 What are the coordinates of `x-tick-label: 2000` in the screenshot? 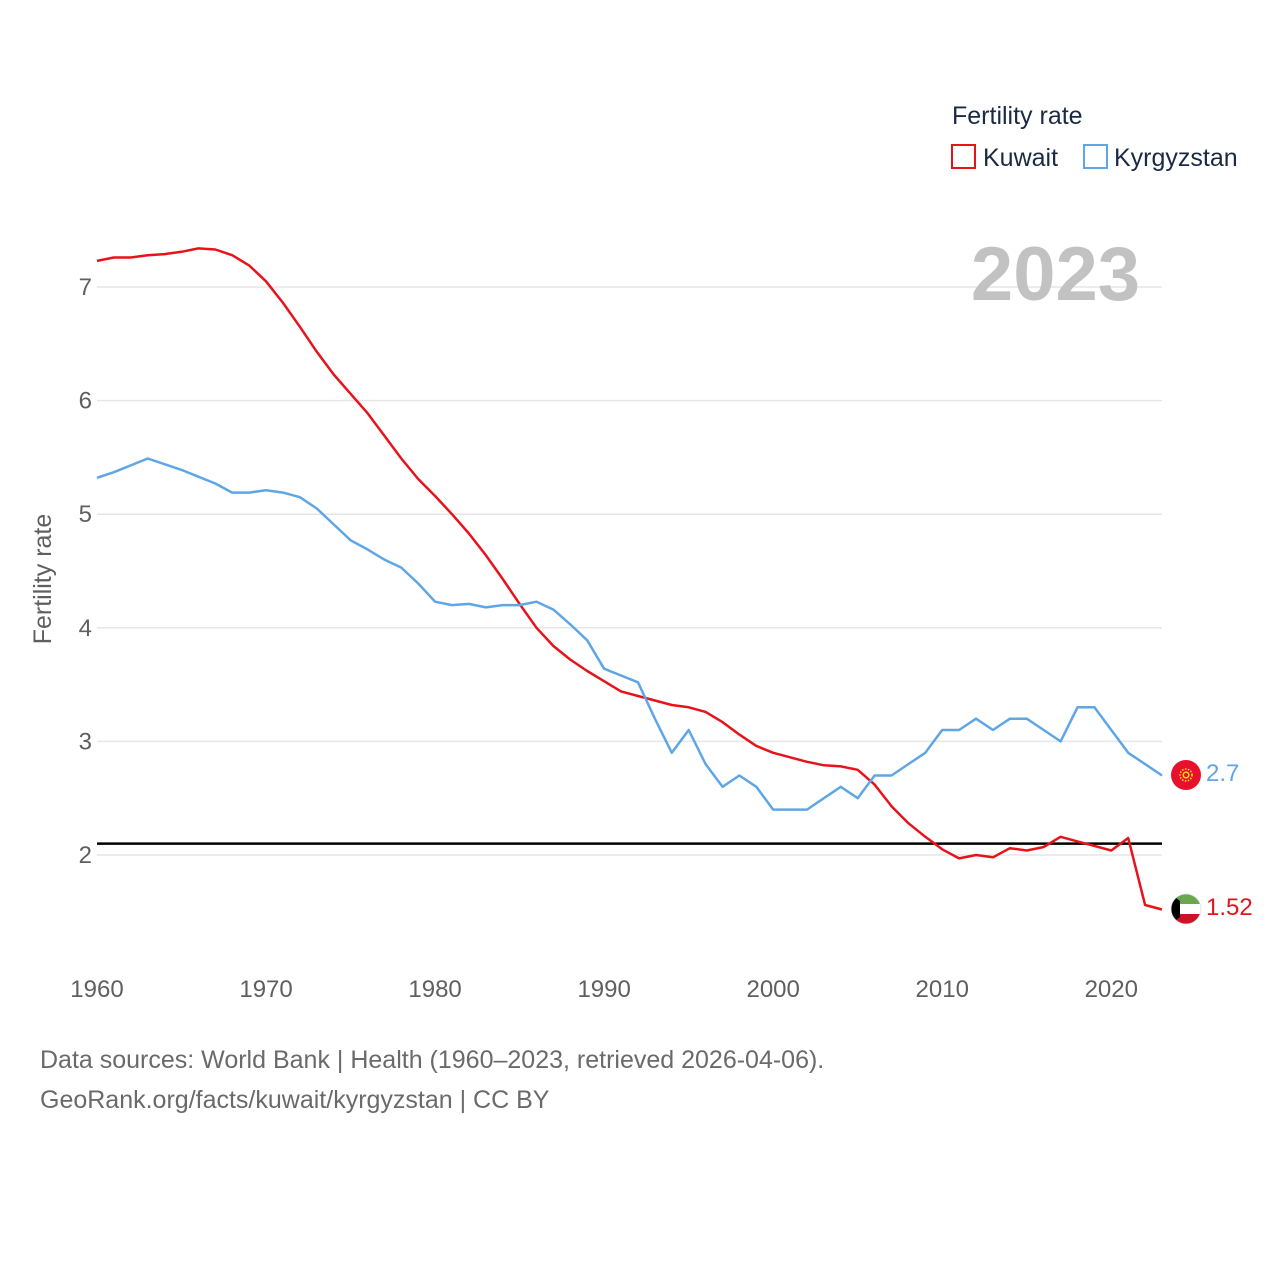 It's located at (772, 989).